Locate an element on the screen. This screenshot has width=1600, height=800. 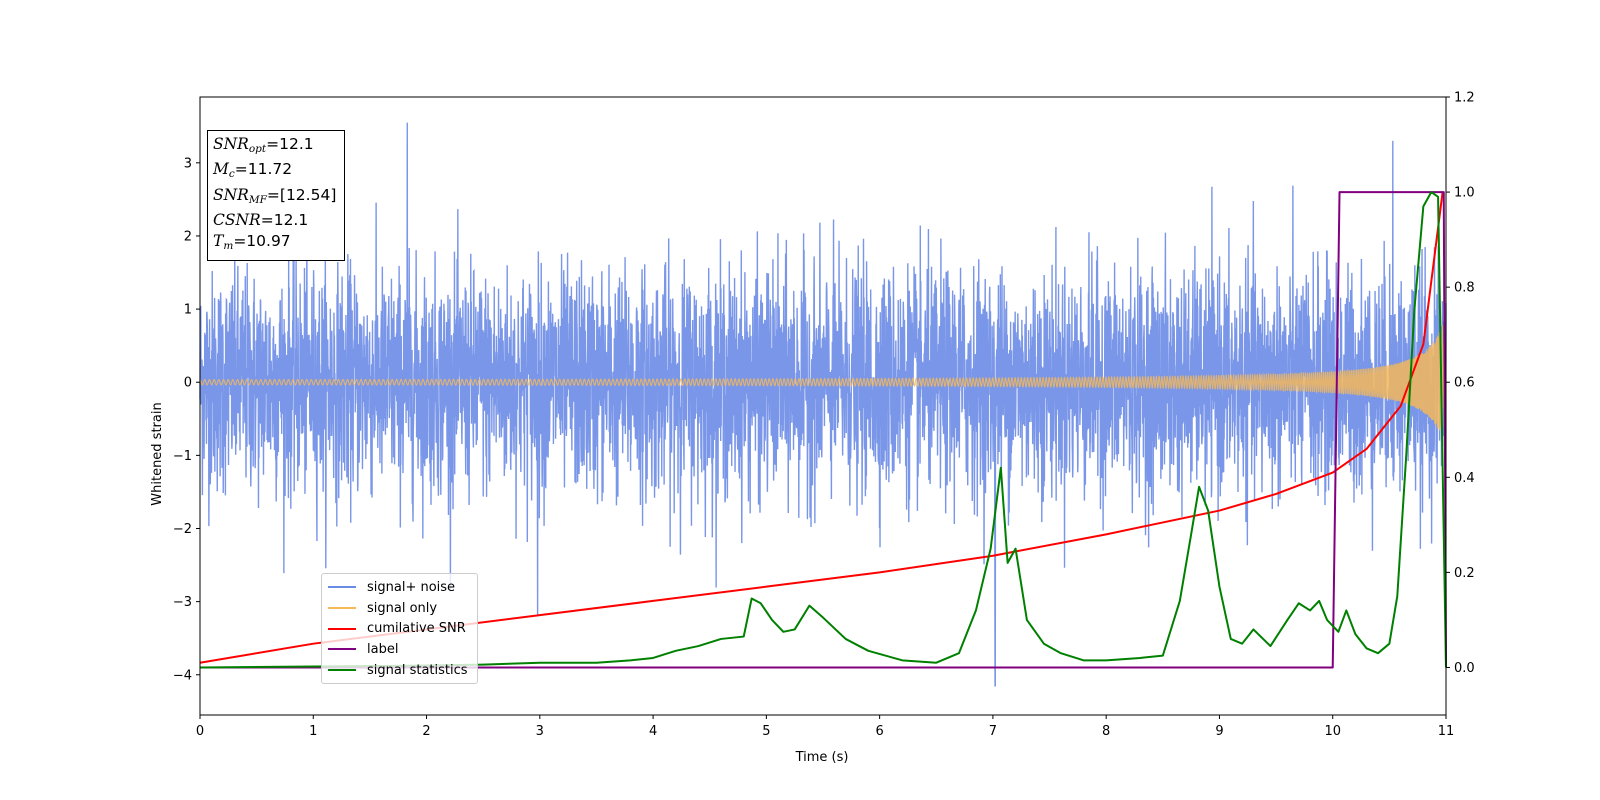
legend-item-label: label is located at coordinates (399, 649).